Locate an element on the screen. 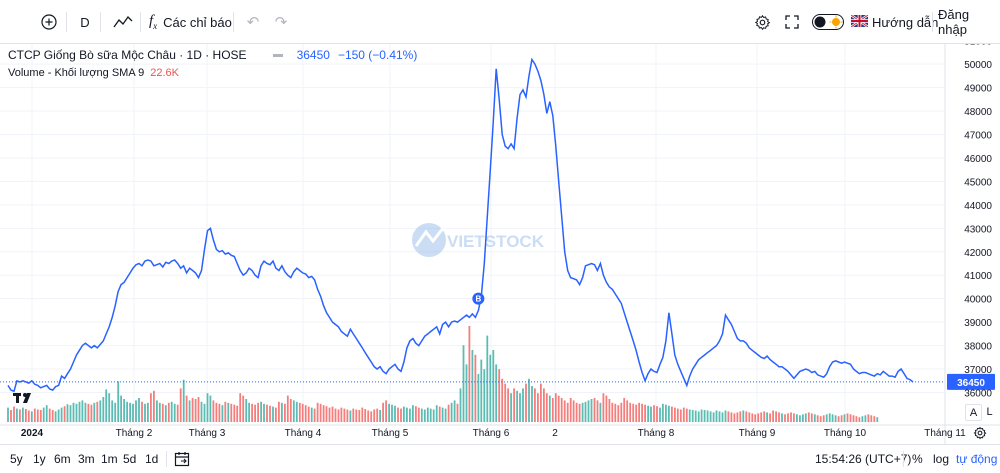 The width and height of the screenshot is (1000, 473). range-1y: 1y is located at coordinates (39, 459).